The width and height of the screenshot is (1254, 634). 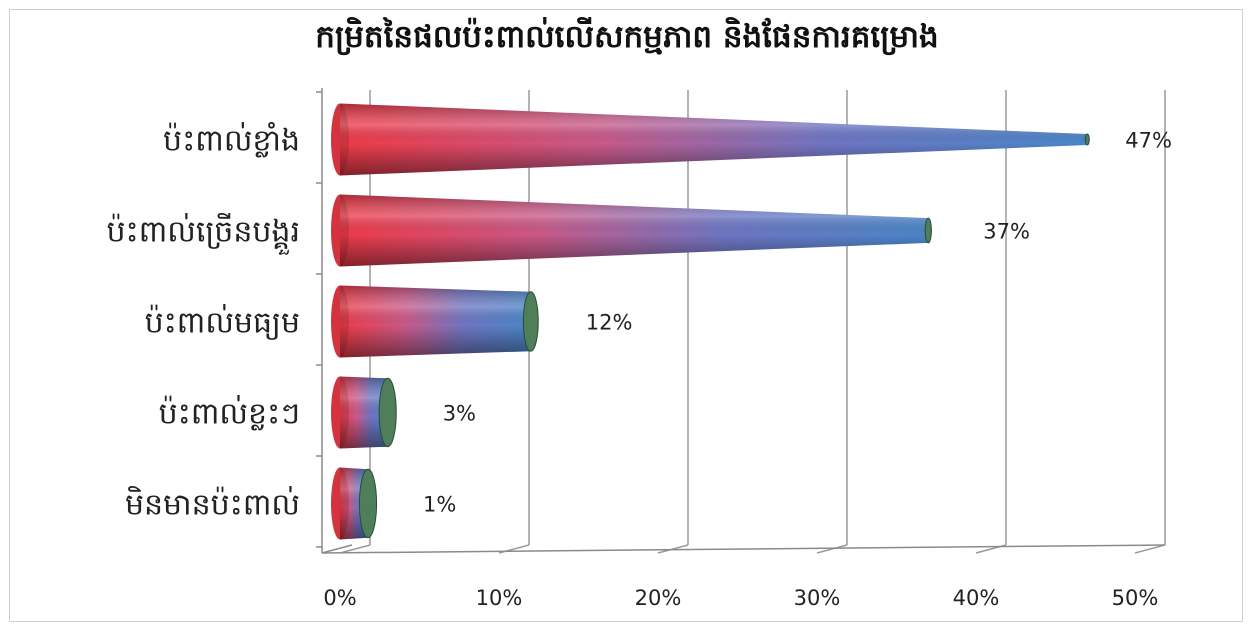 What do you see at coordinates (203, 234) in the screenshot?
I see `category-label: ប៉ះពាល់ច្រើនបង្គួរ` at bounding box center [203, 234].